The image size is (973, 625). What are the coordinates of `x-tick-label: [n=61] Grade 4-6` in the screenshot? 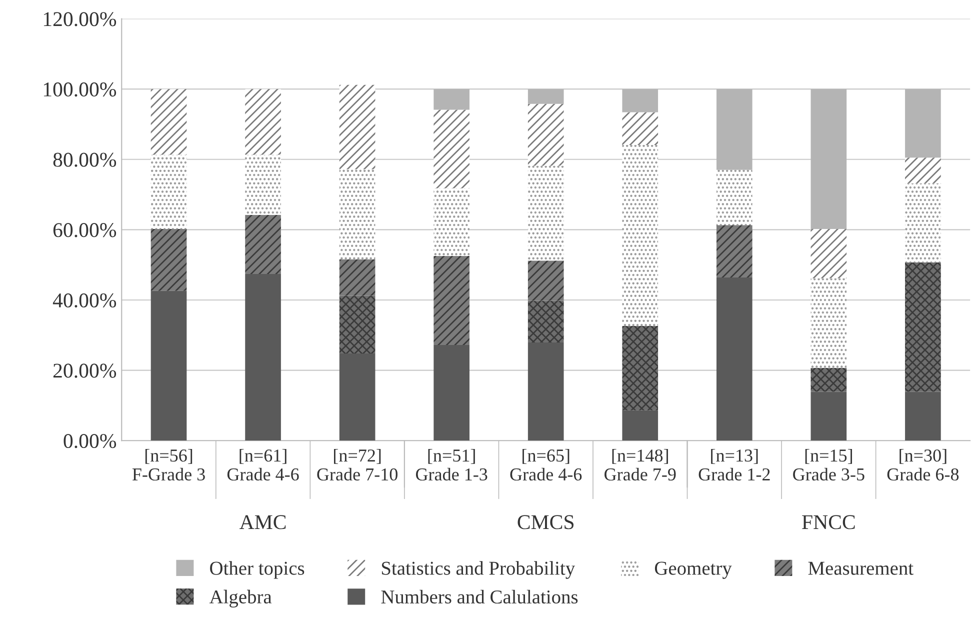 It's located at (263, 464).